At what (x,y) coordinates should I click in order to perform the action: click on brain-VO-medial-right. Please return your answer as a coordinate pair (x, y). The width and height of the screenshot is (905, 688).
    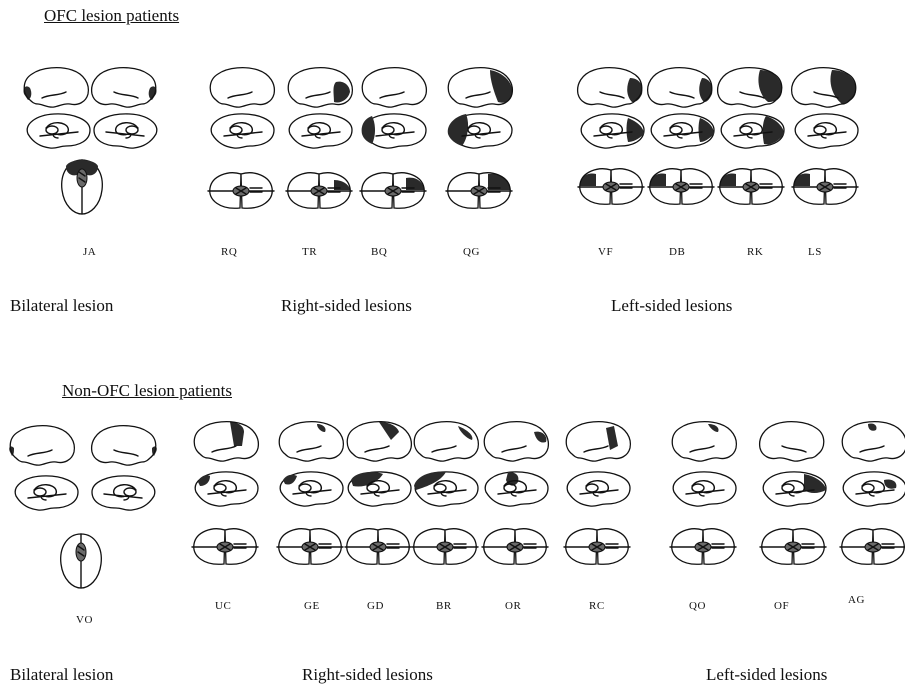
    Looking at the image, I should click on (123, 493).